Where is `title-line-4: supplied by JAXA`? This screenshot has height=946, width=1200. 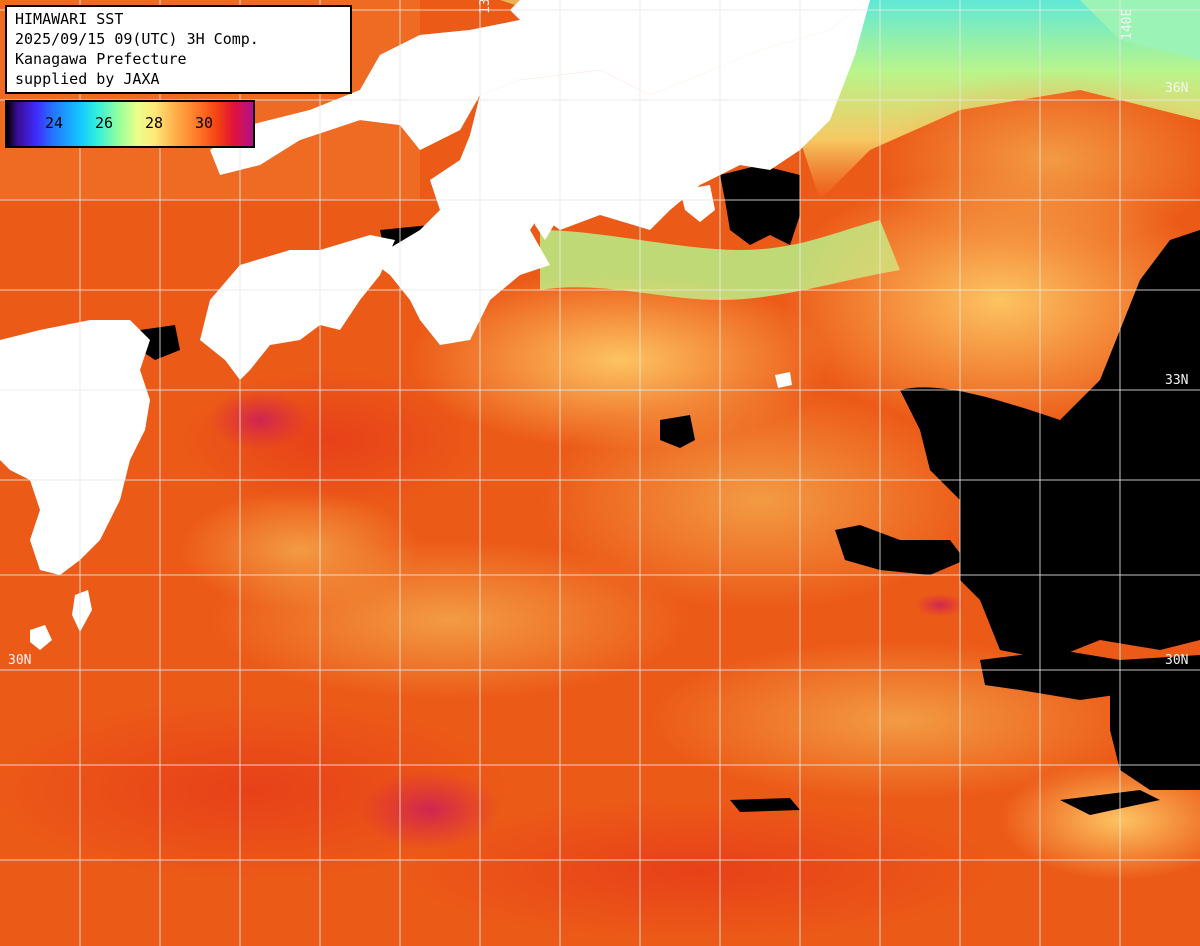
title-line-4: supplied by JAXA is located at coordinates (87, 79).